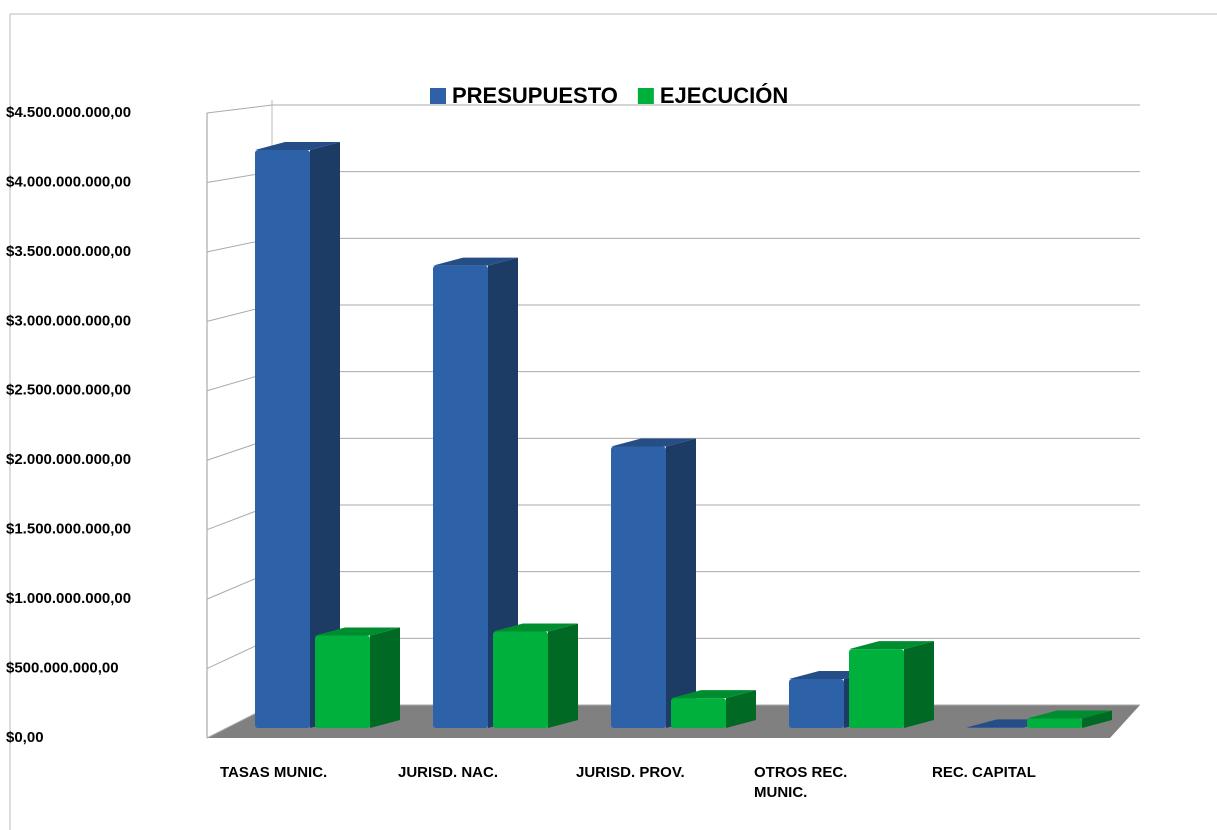 The height and width of the screenshot is (830, 1217). What do you see at coordinates (535, 95) in the screenshot?
I see `legend-label: PRESUPUESTO` at bounding box center [535, 95].